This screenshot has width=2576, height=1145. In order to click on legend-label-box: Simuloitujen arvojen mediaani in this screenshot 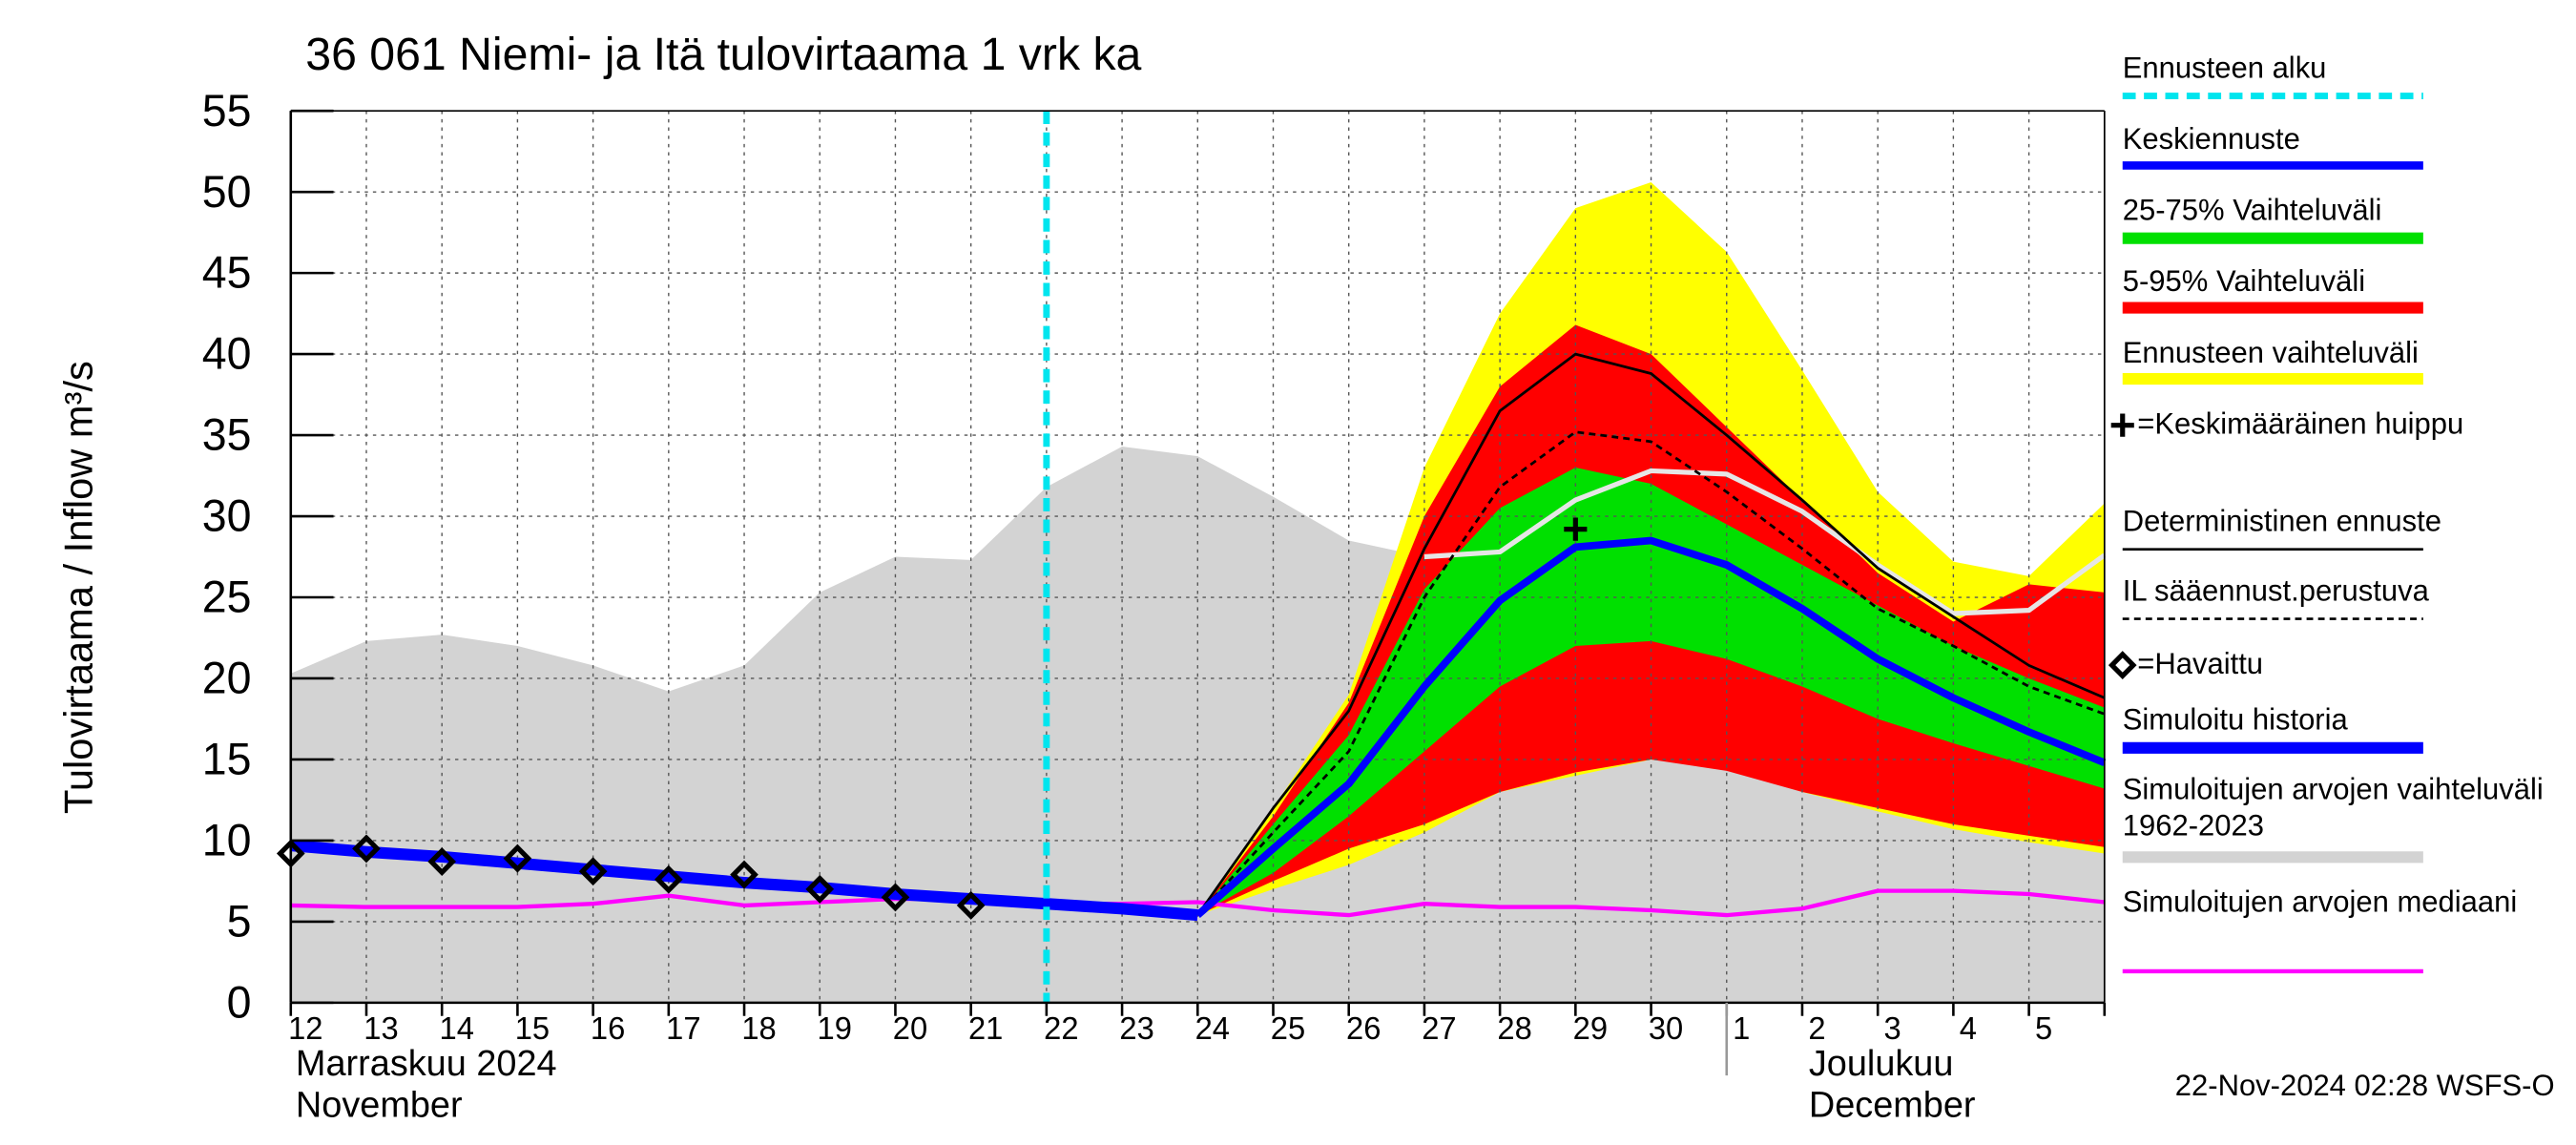, I will do `click(2320, 902)`.